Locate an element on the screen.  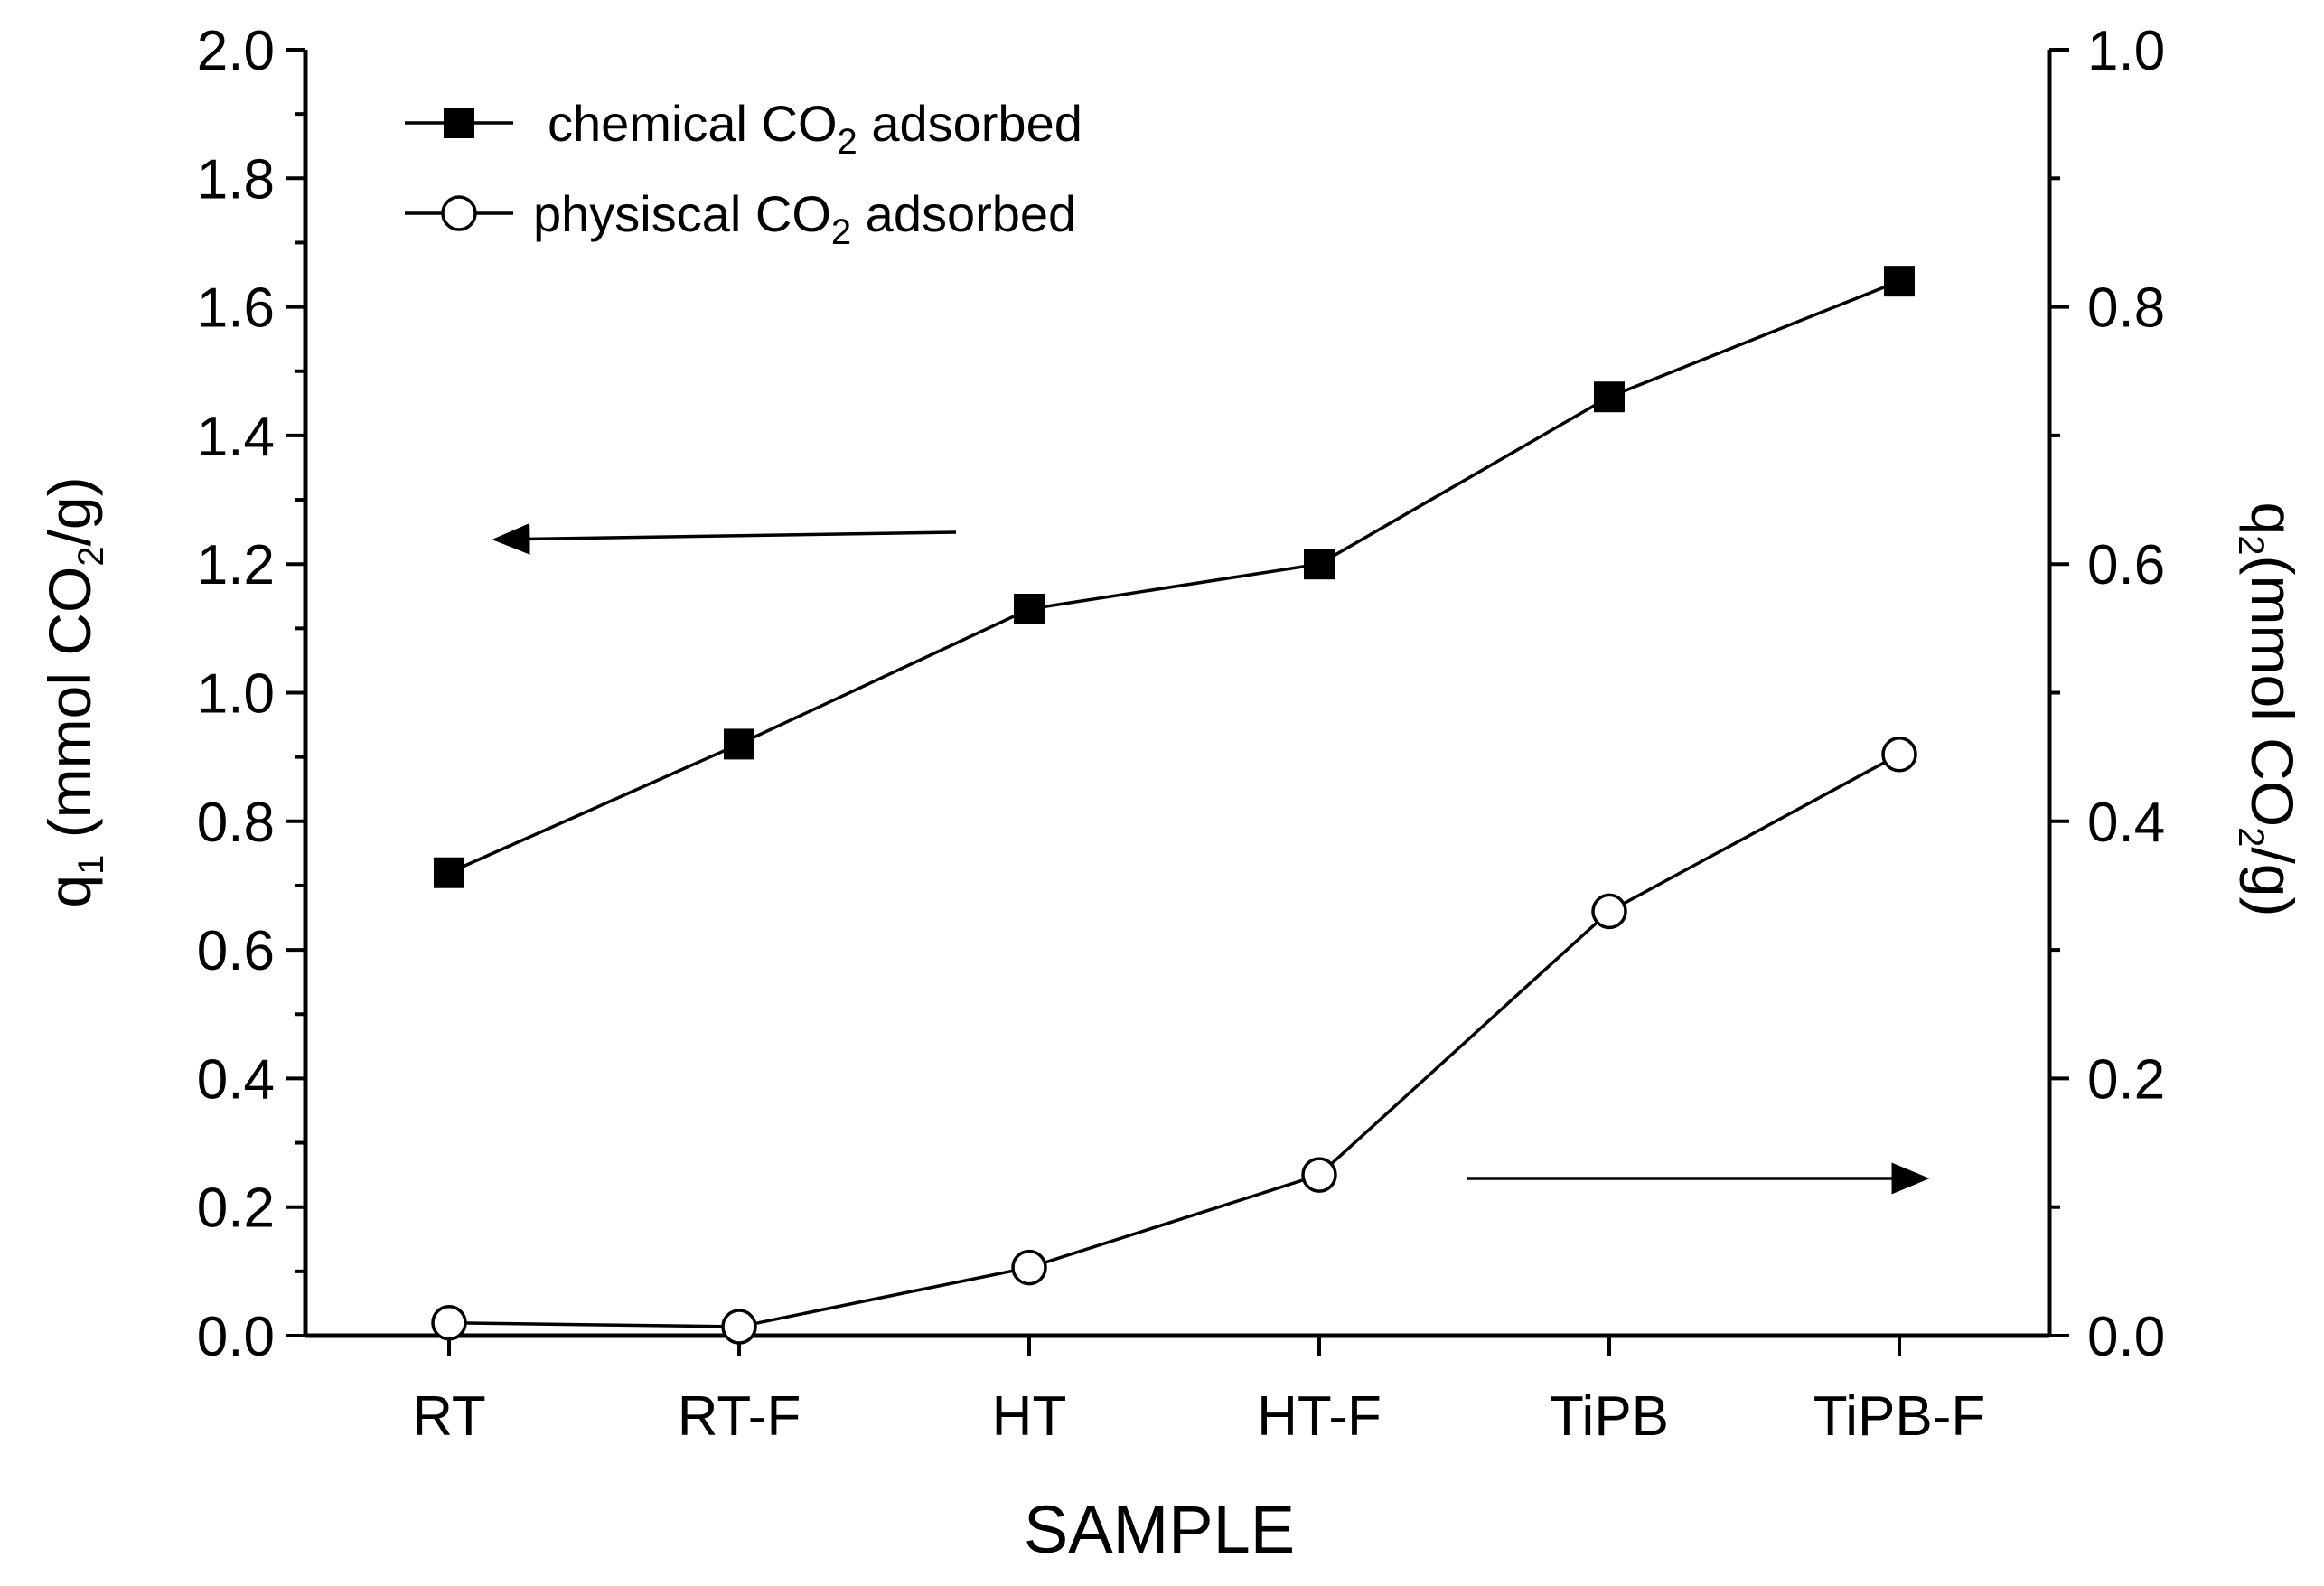
left-axis-title-part: q is located at coordinates (69, 891).